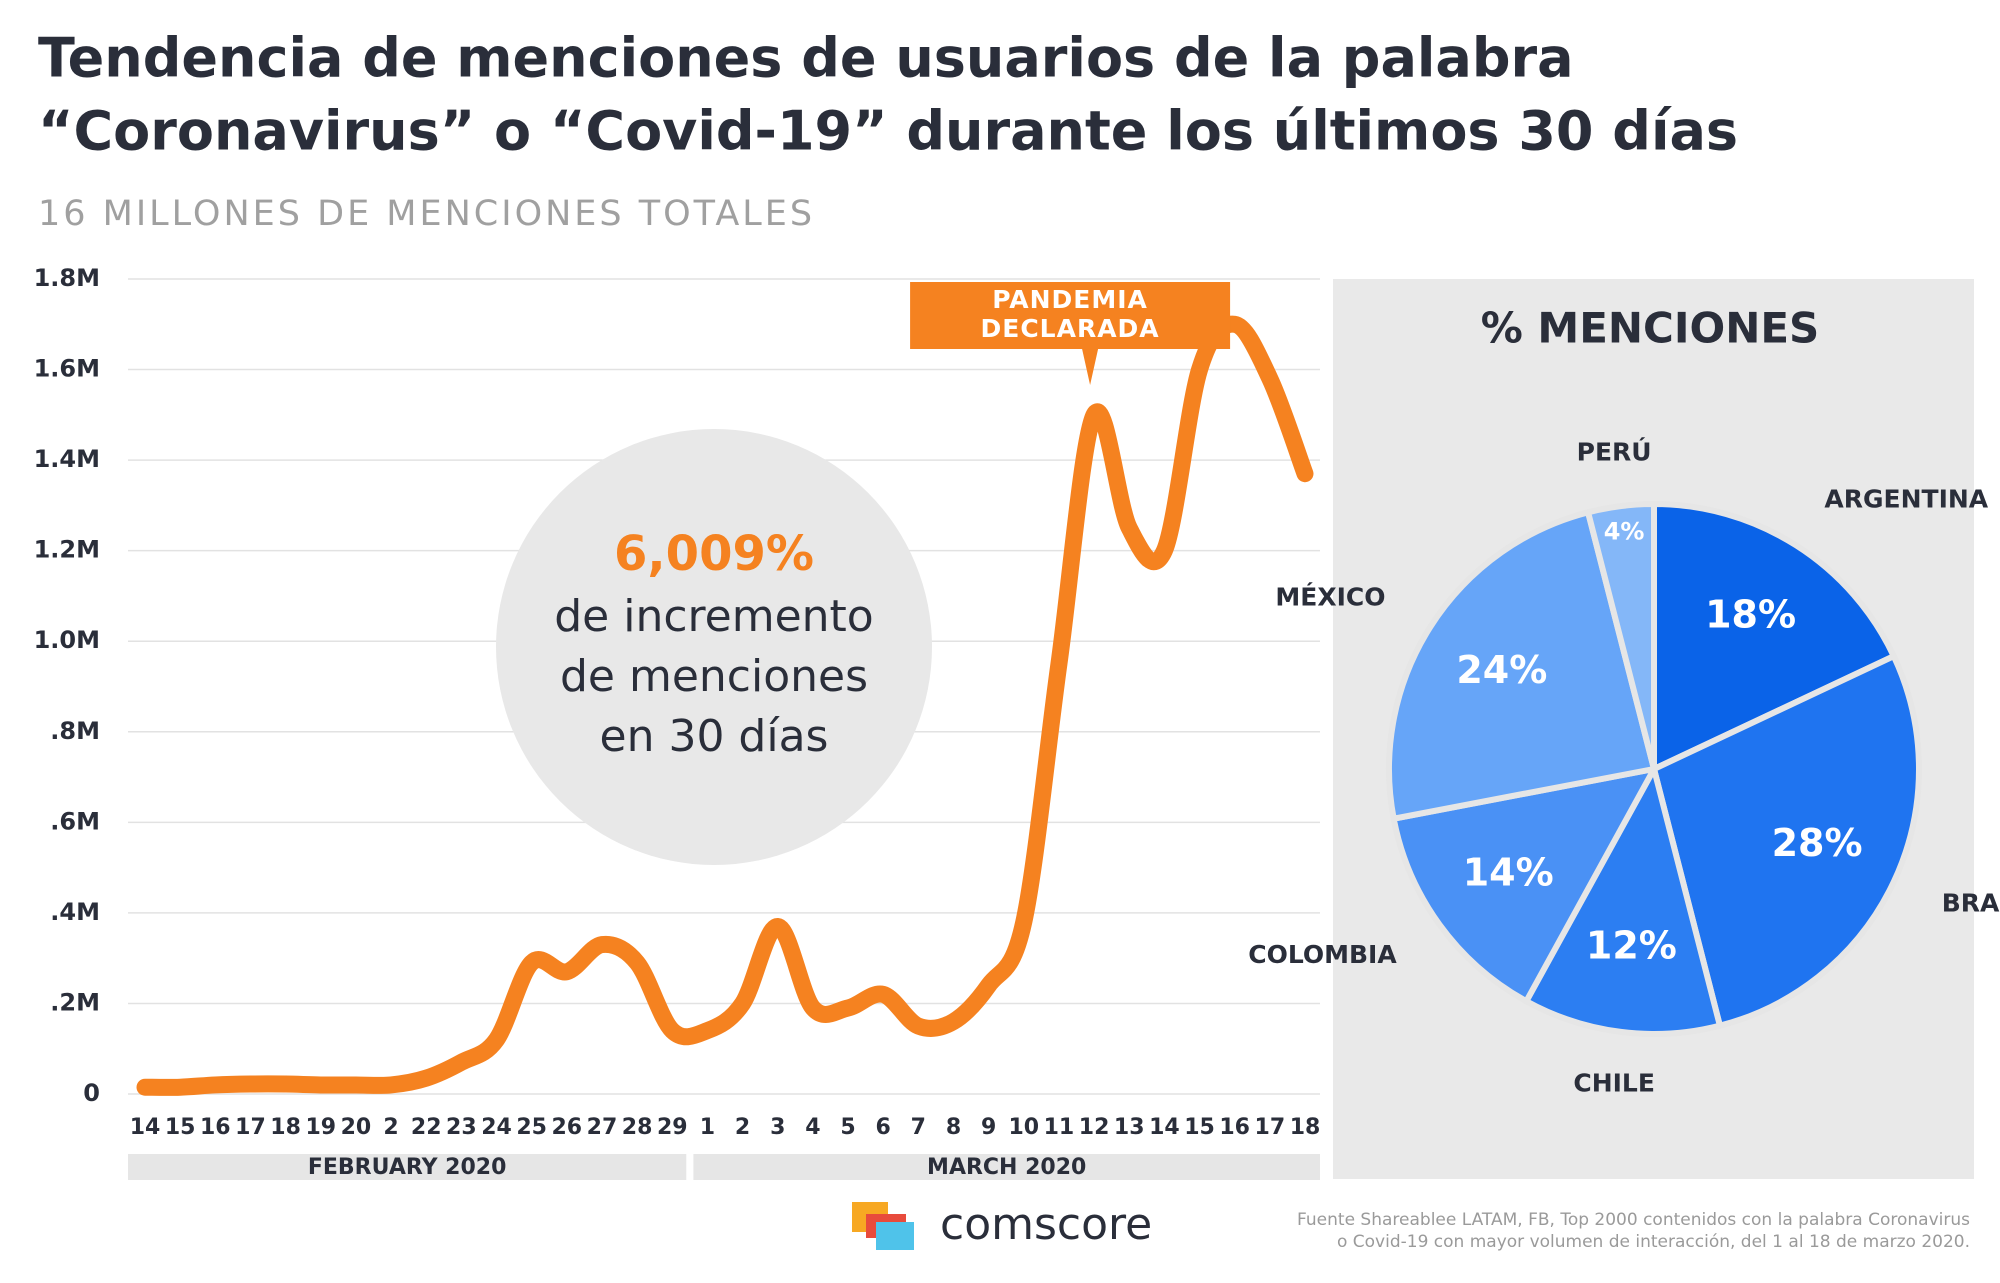  What do you see at coordinates (883, 1127) in the screenshot?
I see `x-tick-label: 6` at bounding box center [883, 1127].